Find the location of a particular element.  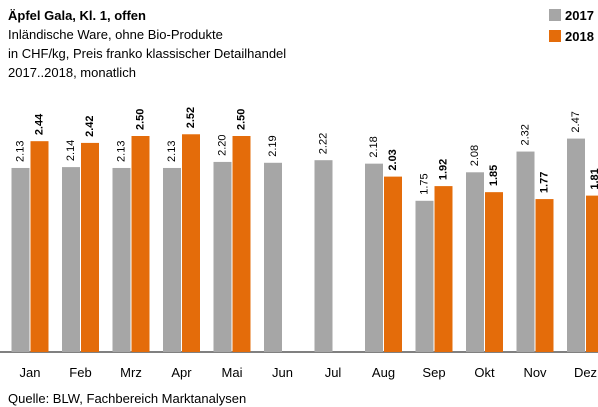

value-label: 2.32 is located at coordinates (525, 134).